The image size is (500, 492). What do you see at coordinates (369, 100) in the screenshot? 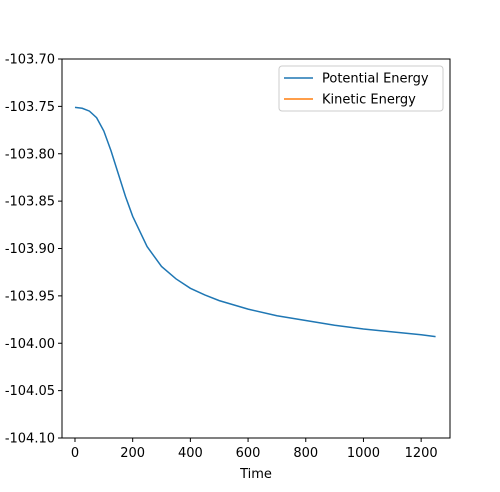
I see `legend-label: Kinetic Energy` at bounding box center [369, 100].